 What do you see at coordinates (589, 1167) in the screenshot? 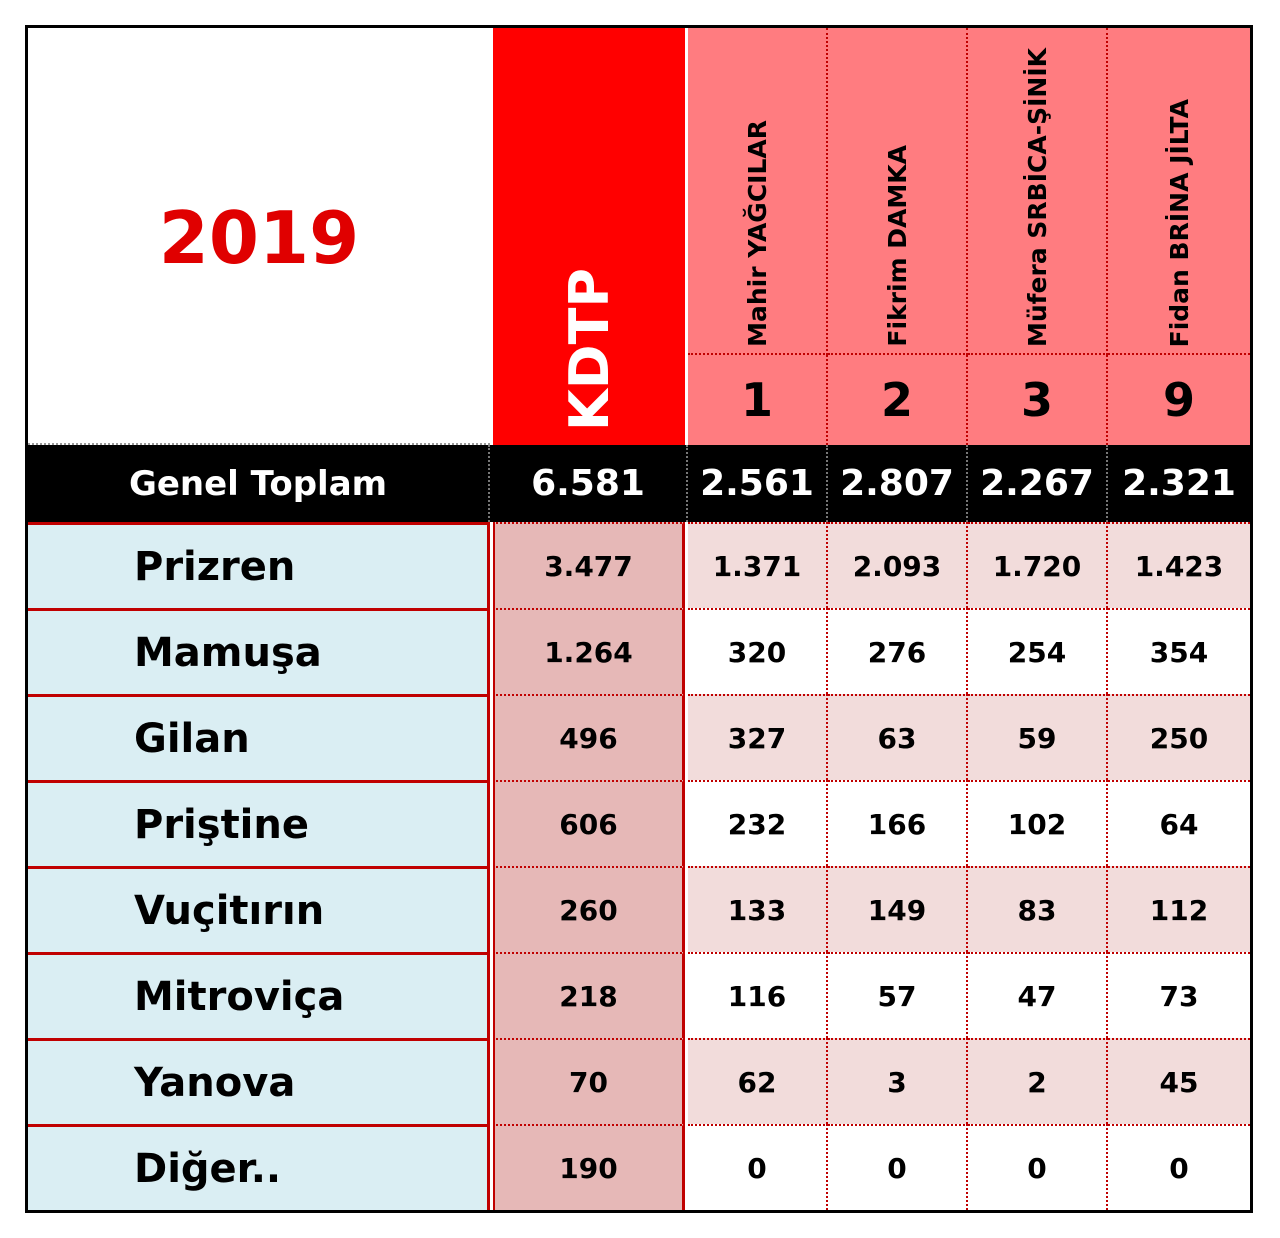
I see `party-value: 190` at bounding box center [589, 1167].